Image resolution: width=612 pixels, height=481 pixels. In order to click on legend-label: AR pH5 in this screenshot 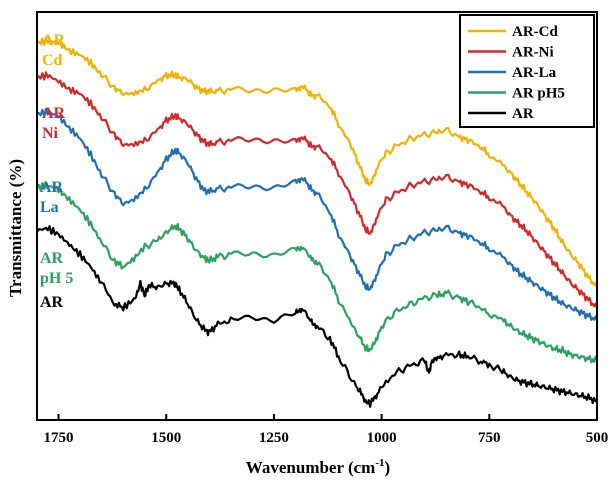, I will do `click(538, 94)`.